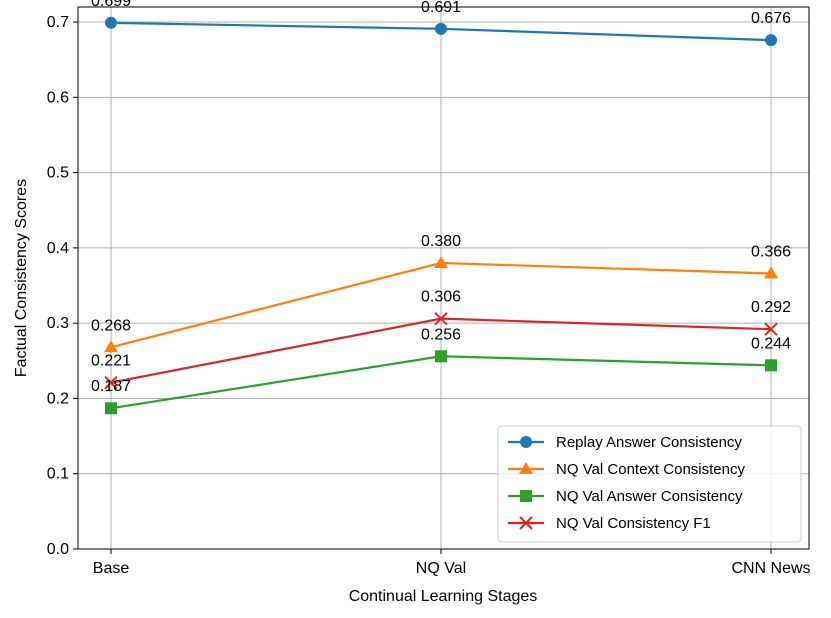 Image resolution: width=831 pixels, height=618 pixels. What do you see at coordinates (649, 442) in the screenshot?
I see `legend-label: Replay Answer Consistency` at bounding box center [649, 442].